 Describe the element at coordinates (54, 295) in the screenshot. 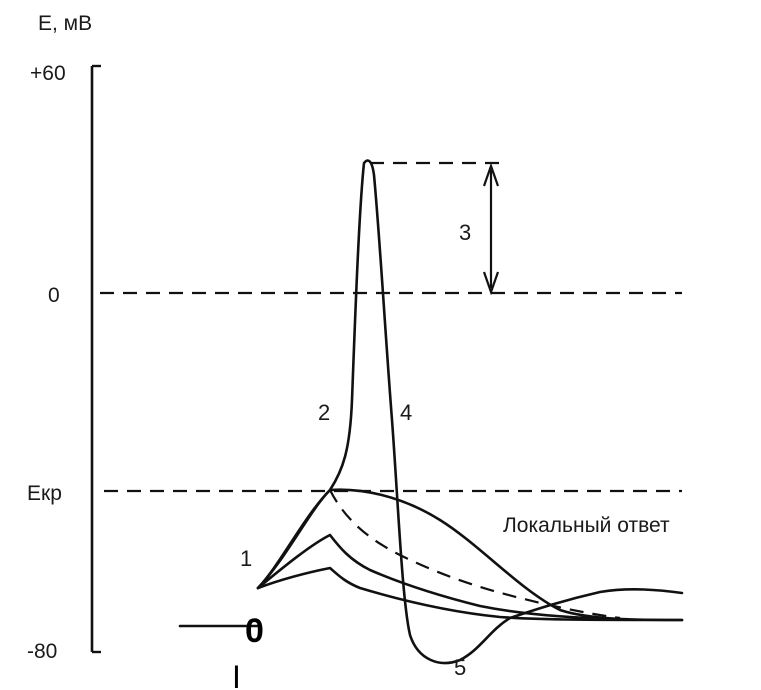

I see `y-tick-label-zero: 0` at that location.